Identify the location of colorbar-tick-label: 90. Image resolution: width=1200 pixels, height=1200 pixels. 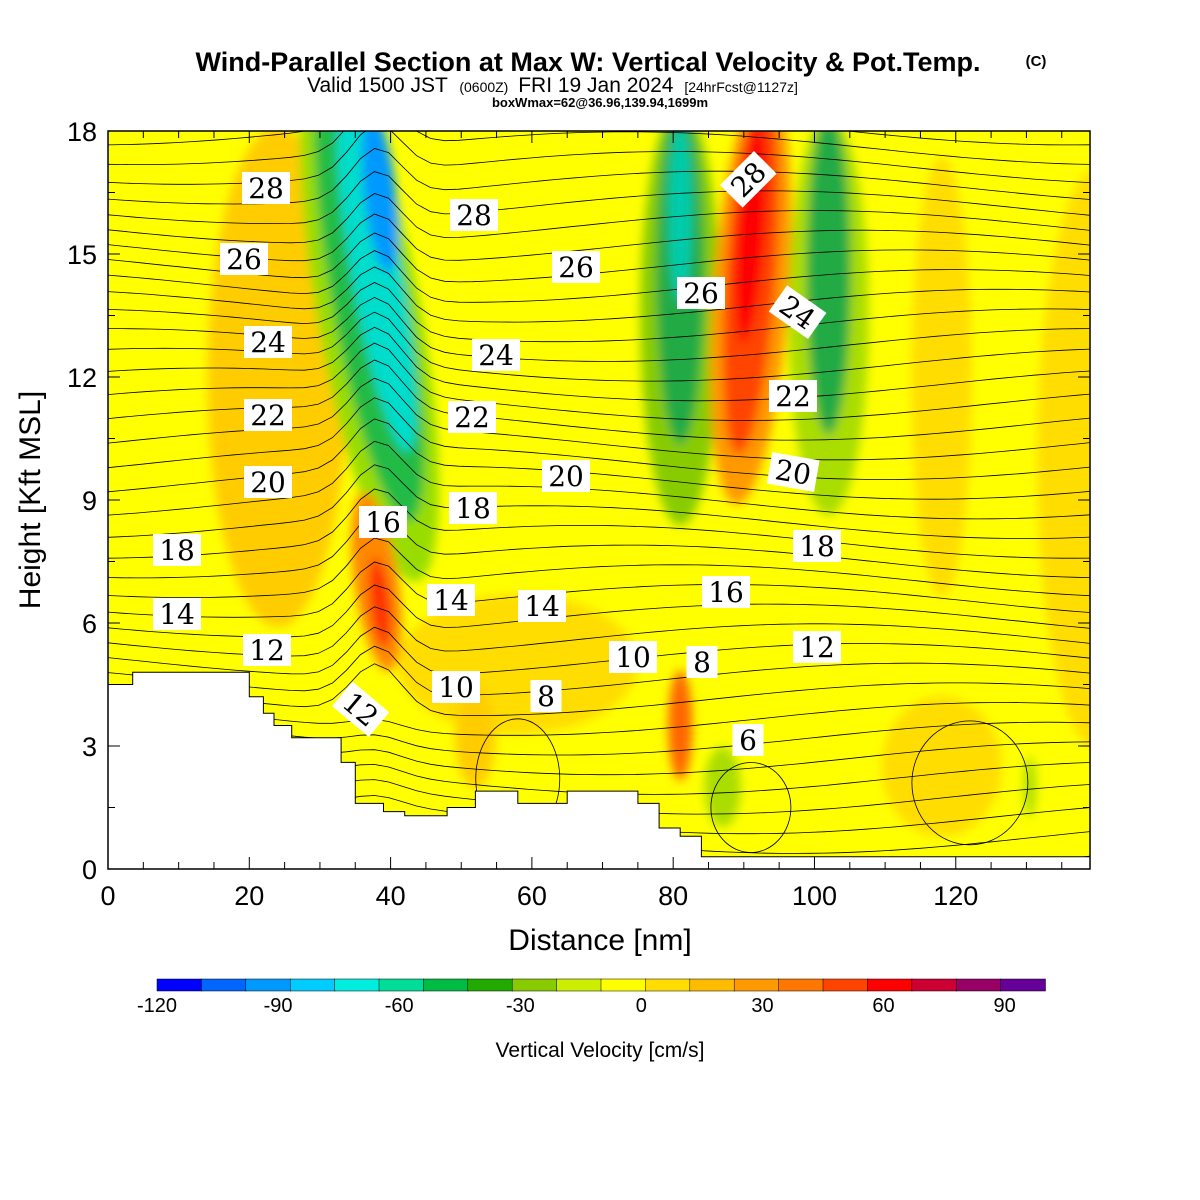
(1005, 1006).